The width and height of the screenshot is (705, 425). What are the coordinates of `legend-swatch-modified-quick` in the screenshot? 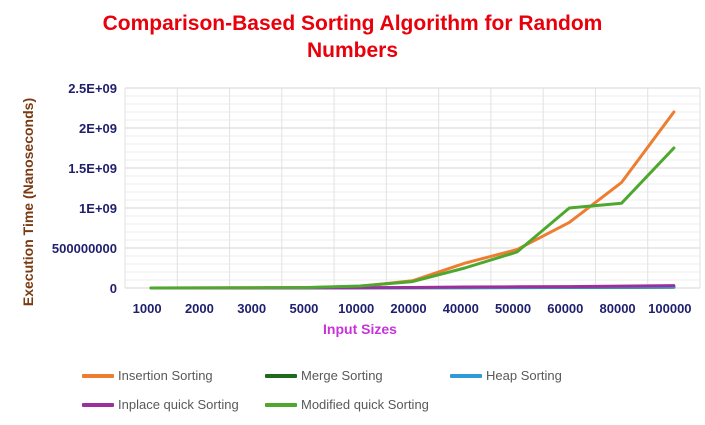 It's located at (281, 404).